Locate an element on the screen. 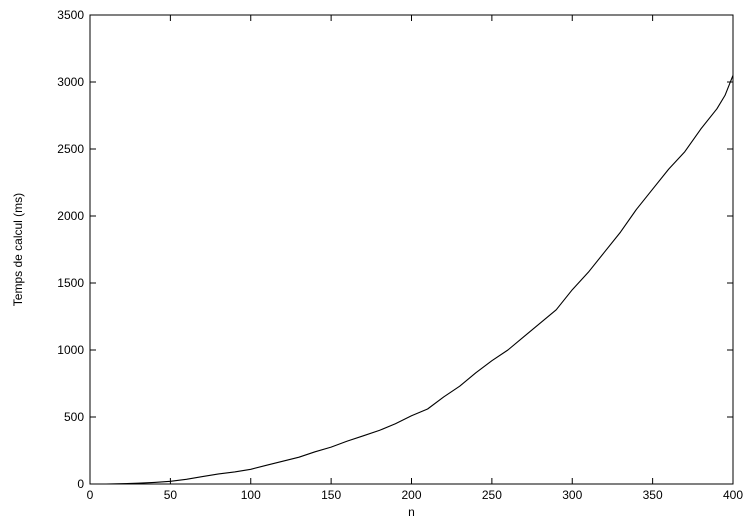  y-tick-label: 500 is located at coordinates (74, 417).